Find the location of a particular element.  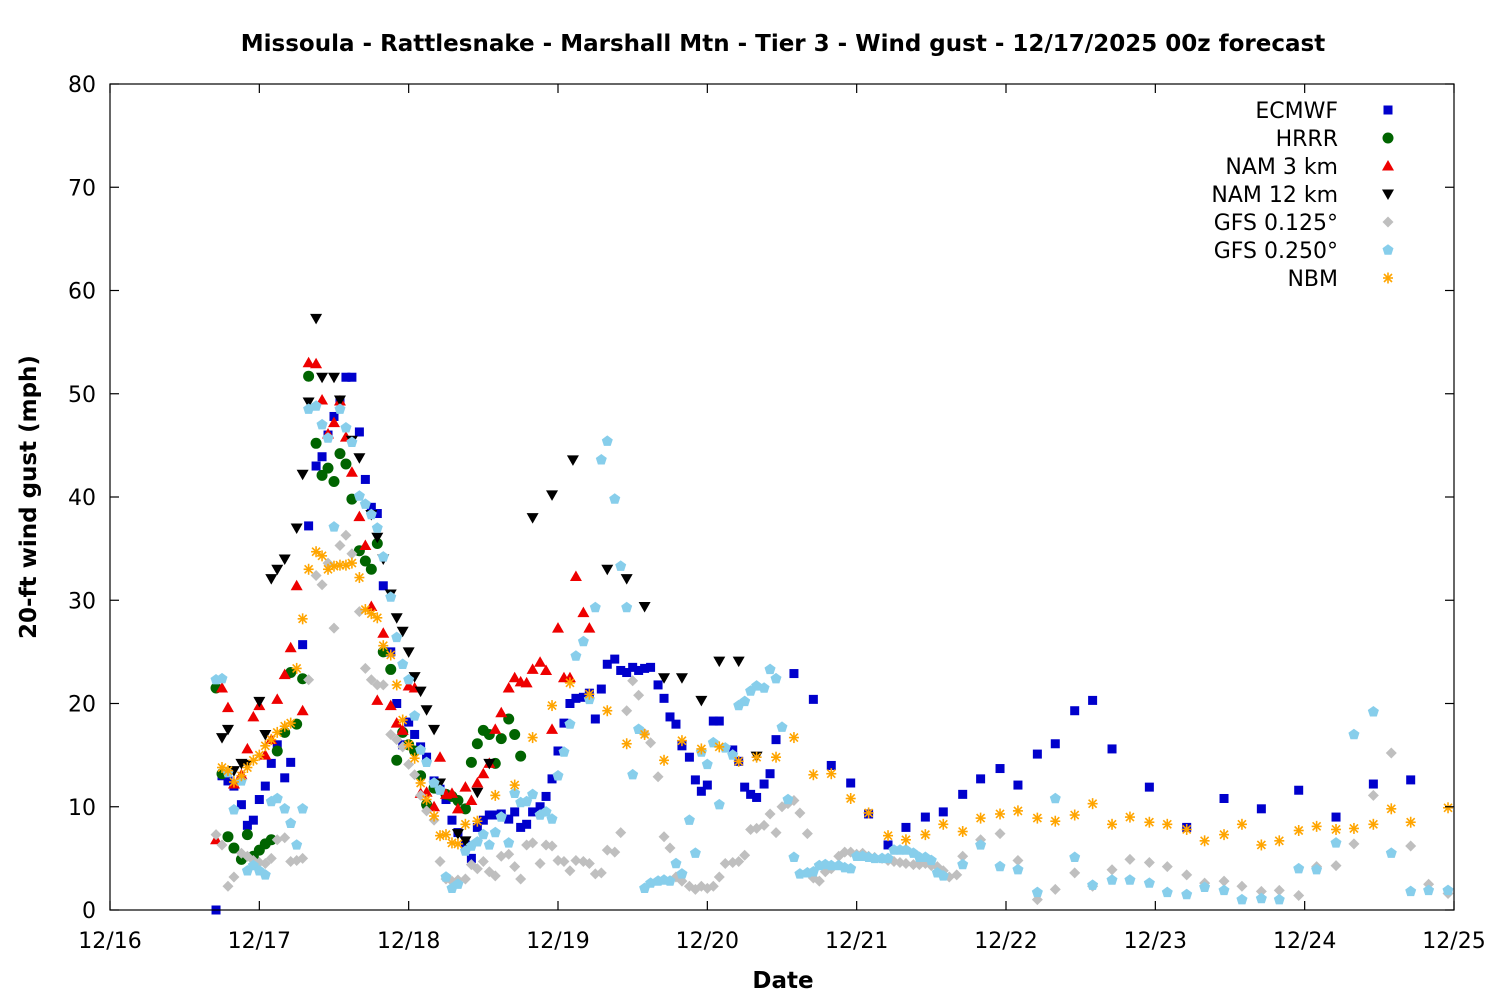

y-tick-label: 0 is located at coordinates (89, 911).